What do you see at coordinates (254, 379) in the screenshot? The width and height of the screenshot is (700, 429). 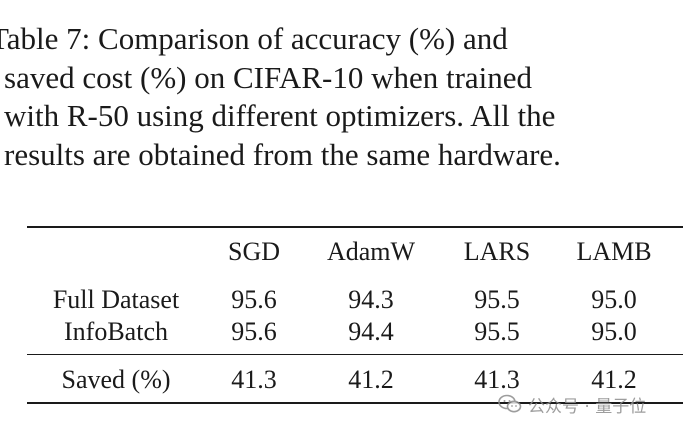 I see `cell-saved-sgd: 41.3` at bounding box center [254, 379].